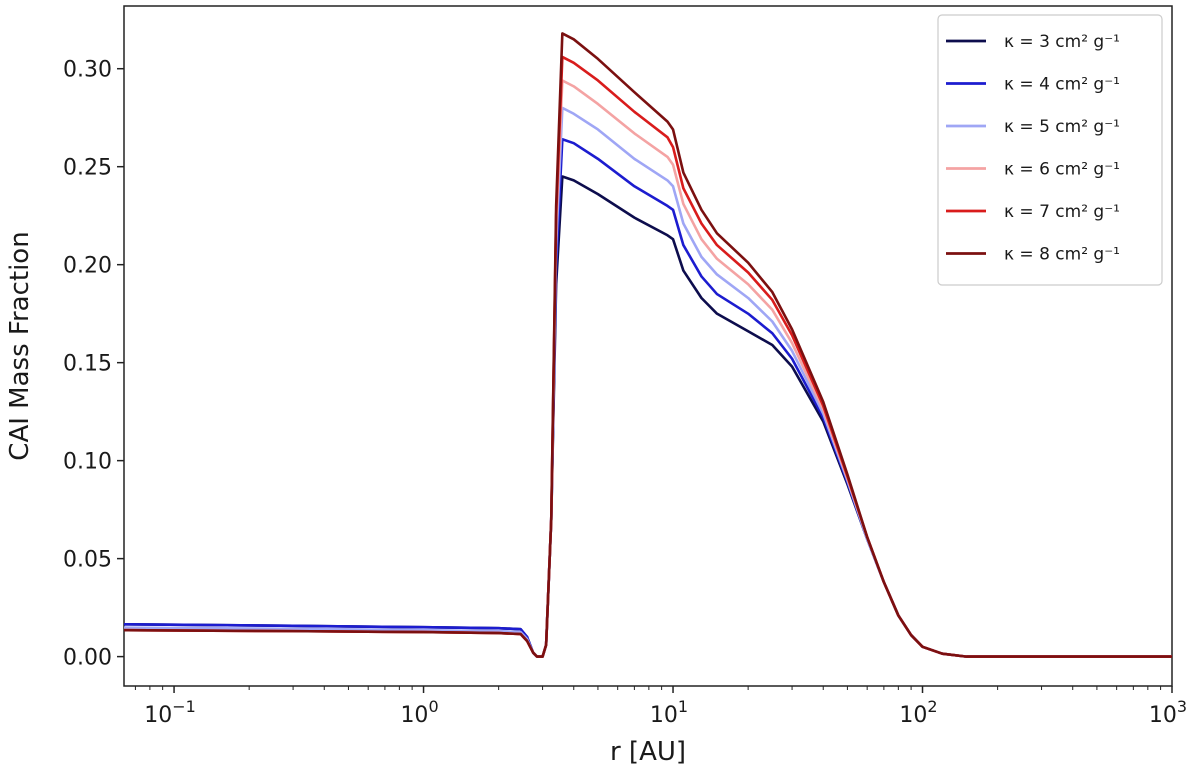 The image size is (1200, 774). What do you see at coordinates (87, 266) in the screenshot?
I see `y-tick-label: 0.20` at bounding box center [87, 266].